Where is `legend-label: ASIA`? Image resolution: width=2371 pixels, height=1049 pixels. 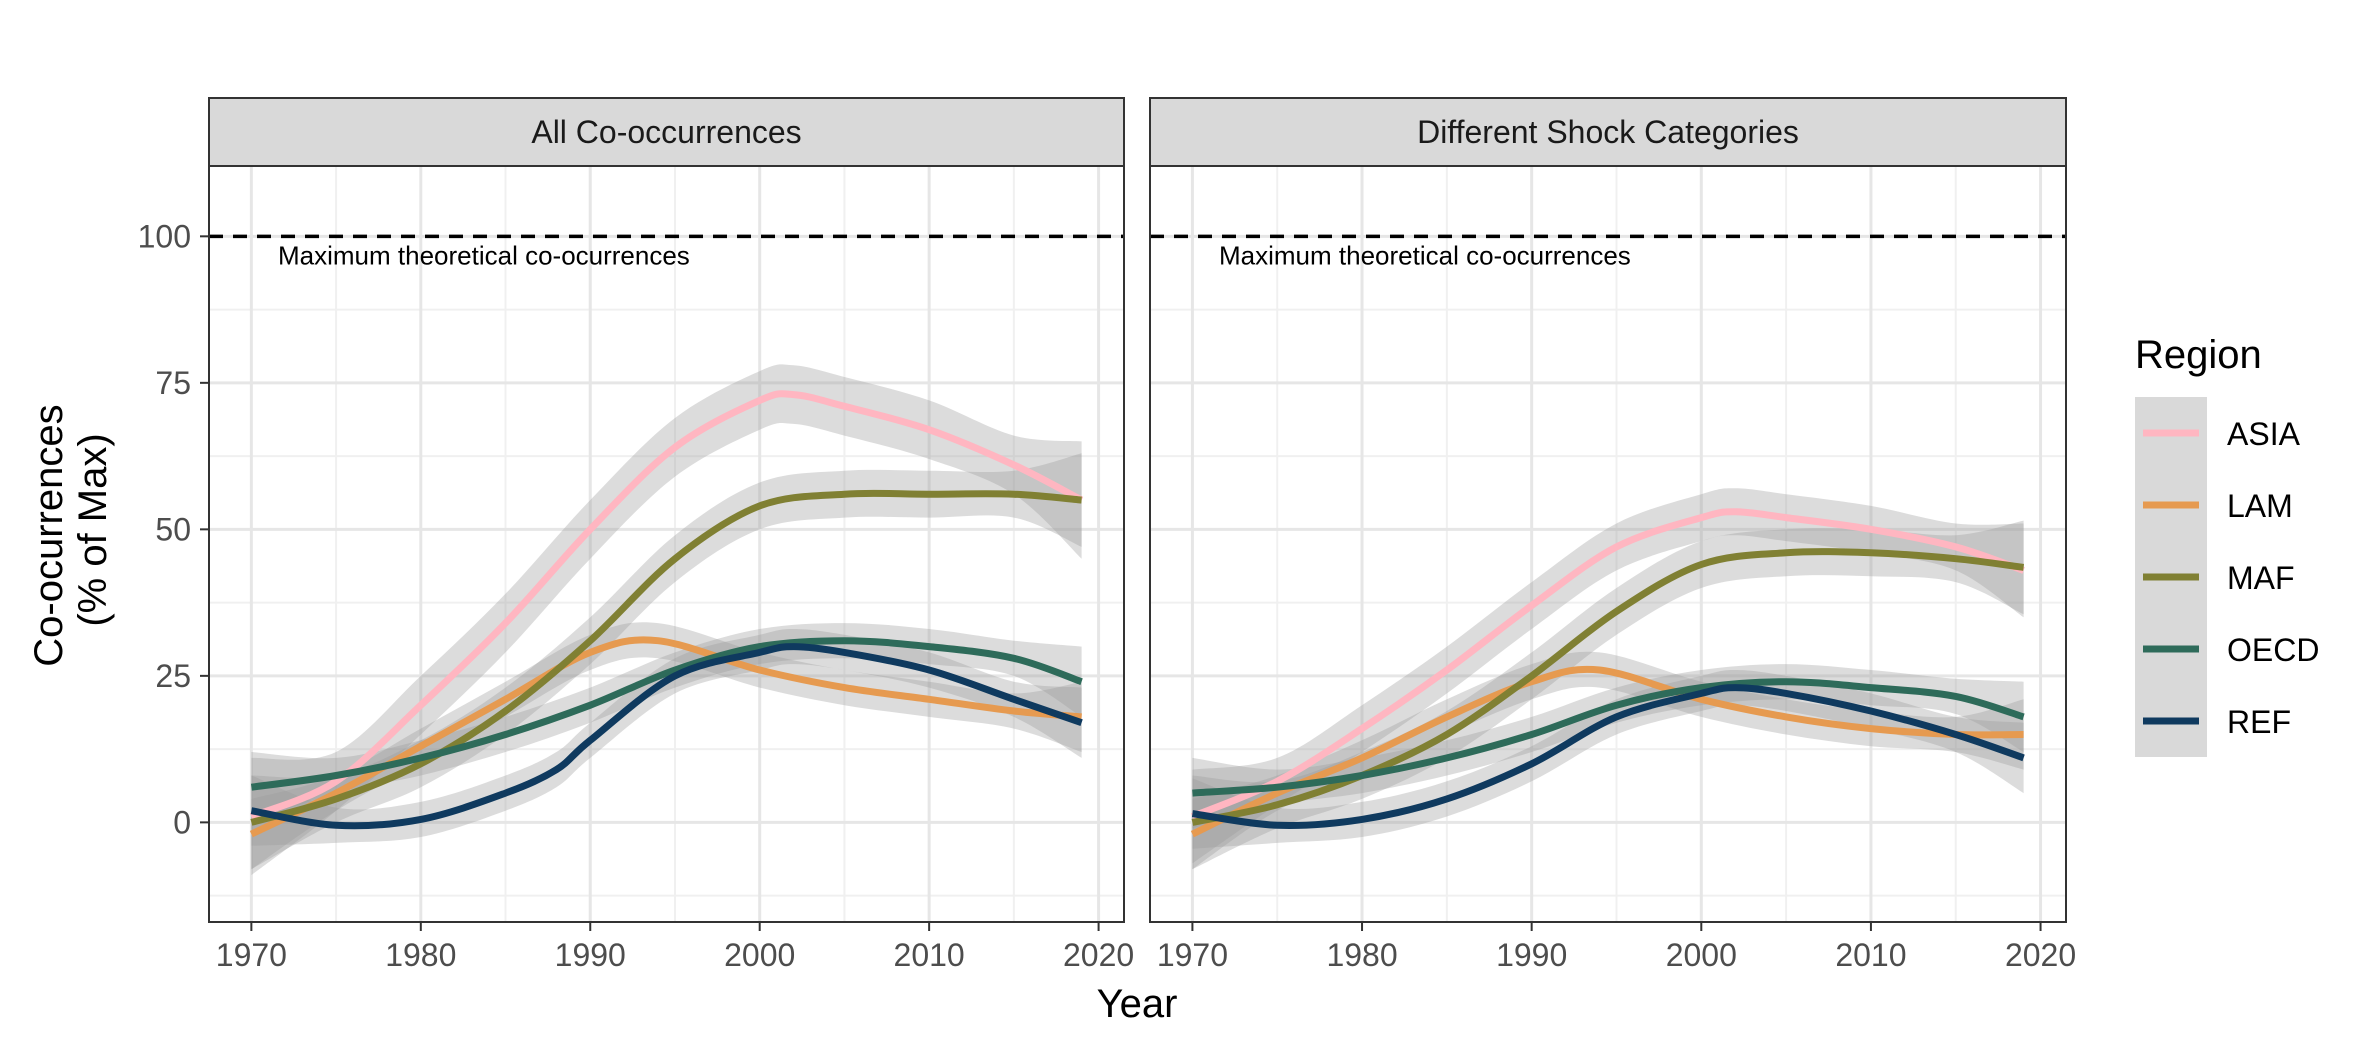
legend-label: ASIA is located at coordinates (2264, 434).